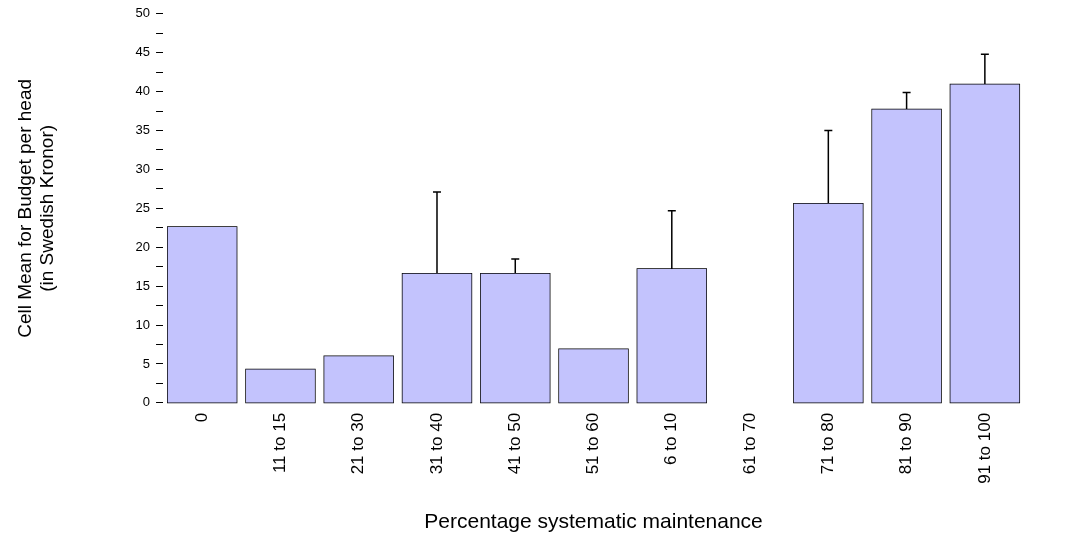 The width and height of the screenshot is (1079, 547). What do you see at coordinates (143, 130) in the screenshot?
I see `y-tick-label: 35` at bounding box center [143, 130].